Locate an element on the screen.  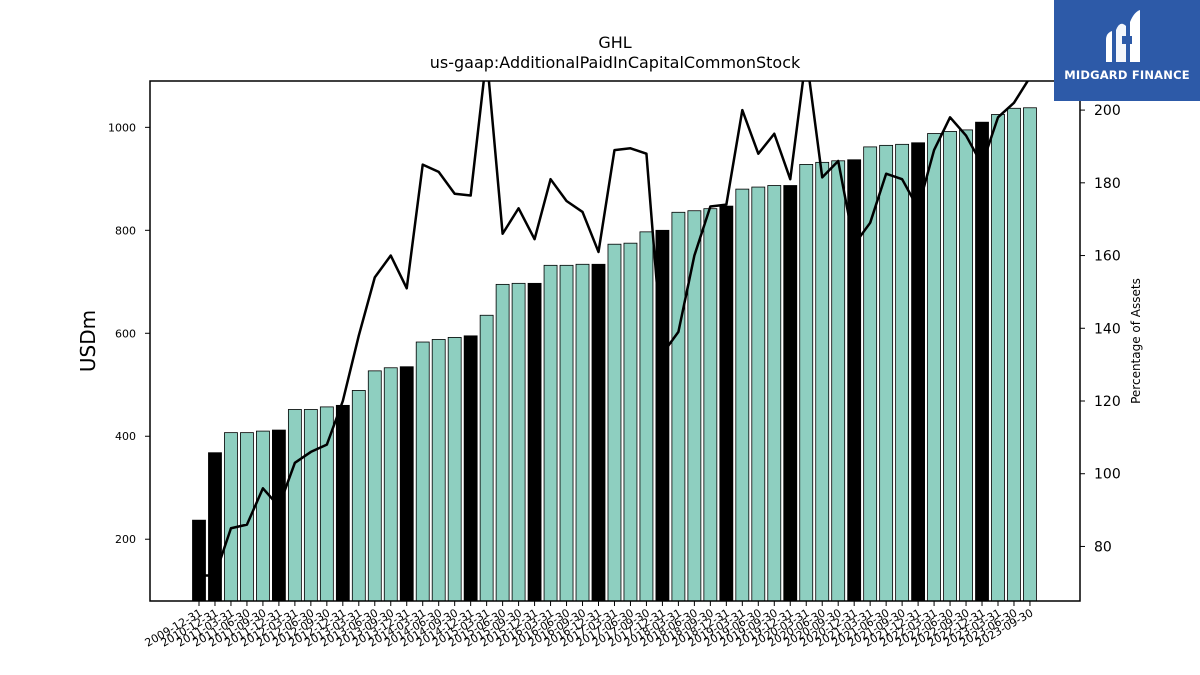
y2-axis-label: Percentage of Assets is located at coordinates (1136, 341).